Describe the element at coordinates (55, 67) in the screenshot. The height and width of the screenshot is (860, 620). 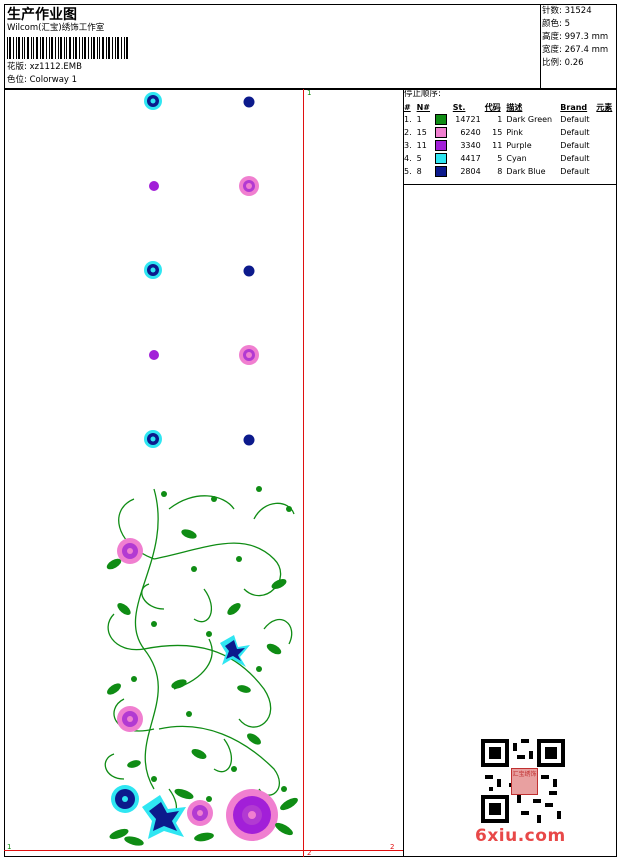
I see `design-value: xz1112.EMB` at that location.